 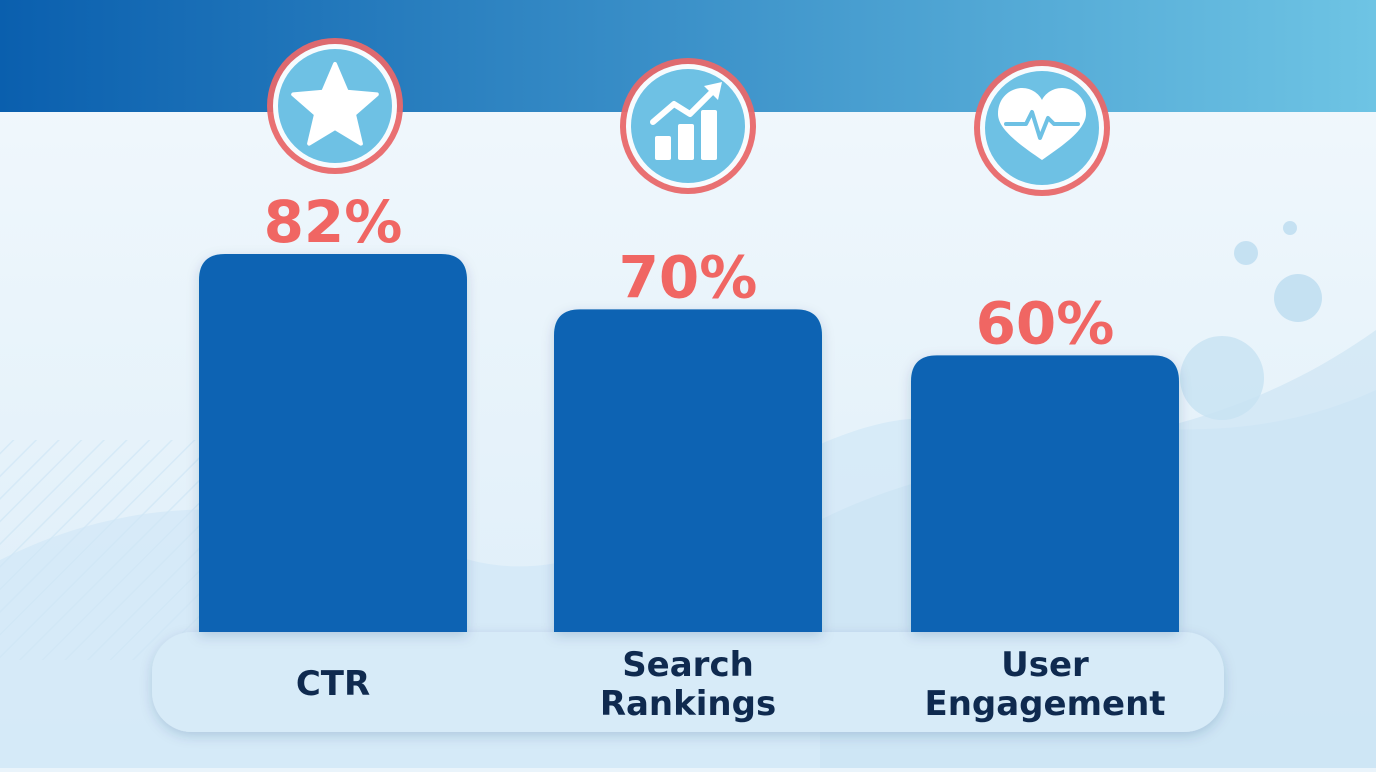 I want to click on category-label-line1: User, so click(x=1045, y=665).